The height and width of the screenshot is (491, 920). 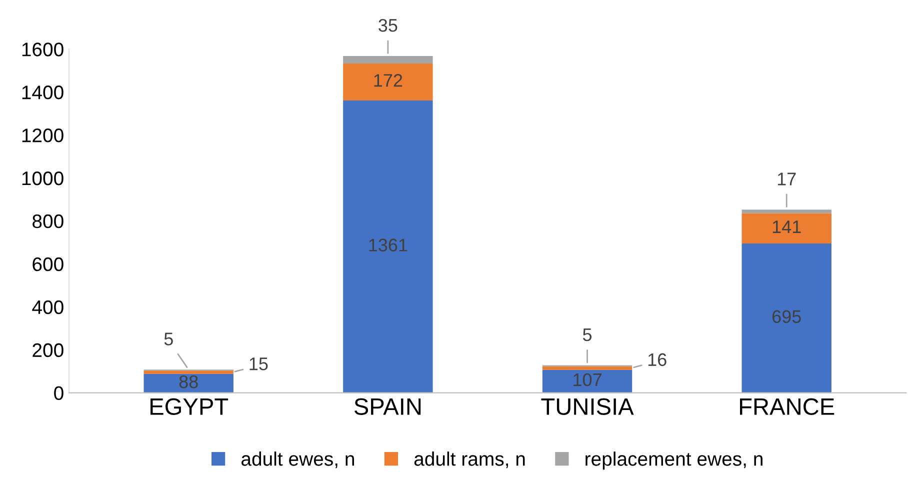 I want to click on data-label: 172, so click(x=388, y=80).